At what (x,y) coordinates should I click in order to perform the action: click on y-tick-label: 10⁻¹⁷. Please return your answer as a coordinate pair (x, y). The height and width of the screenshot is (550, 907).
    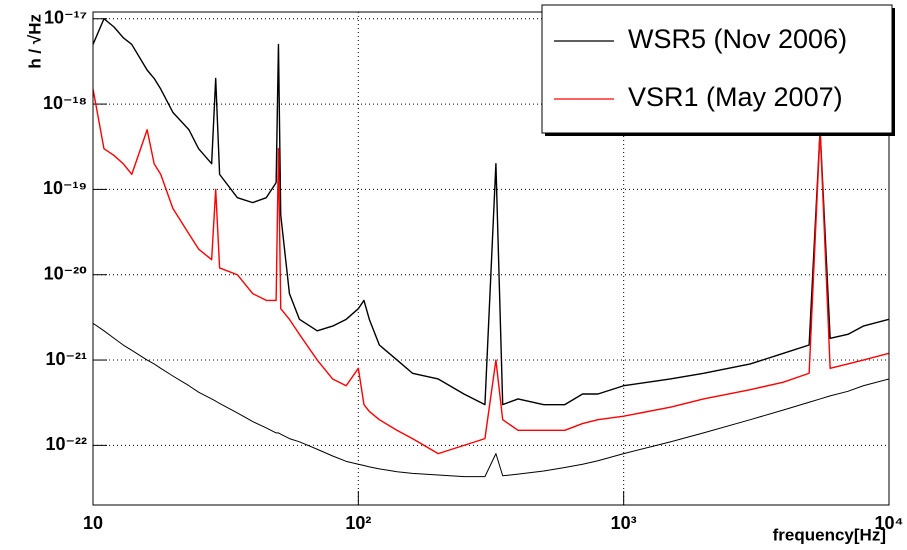
    Looking at the image, I should click on (65, 18).